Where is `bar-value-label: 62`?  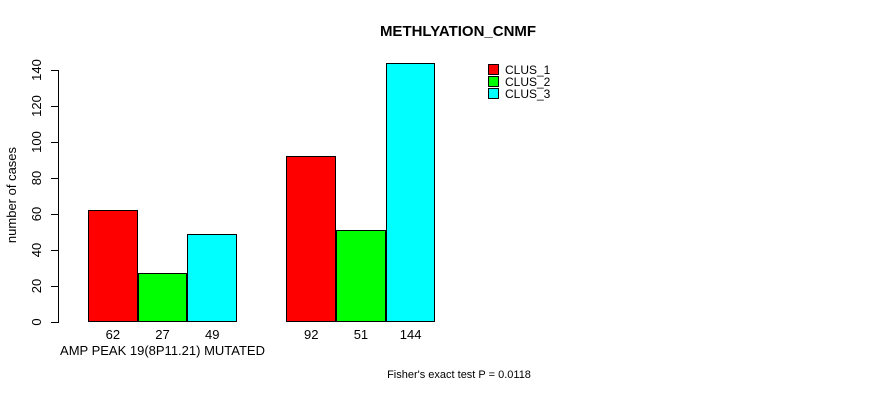
bar-value-label: 62 is located at coordinates (113, 334).